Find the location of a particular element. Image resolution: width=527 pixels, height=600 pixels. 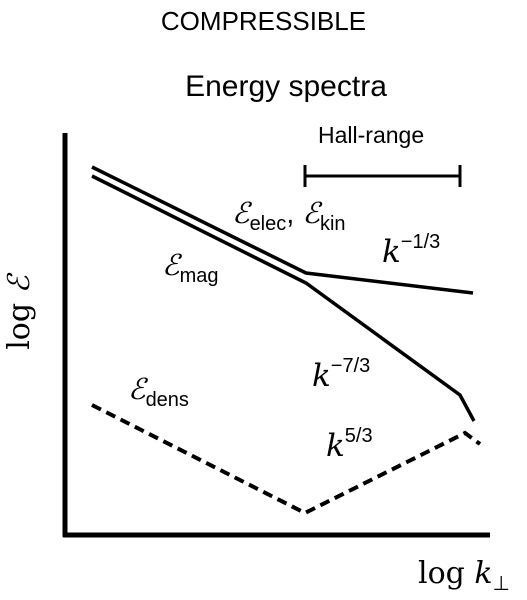

slope-k-exponent: 5/3 is located at coordinates (358, 436).